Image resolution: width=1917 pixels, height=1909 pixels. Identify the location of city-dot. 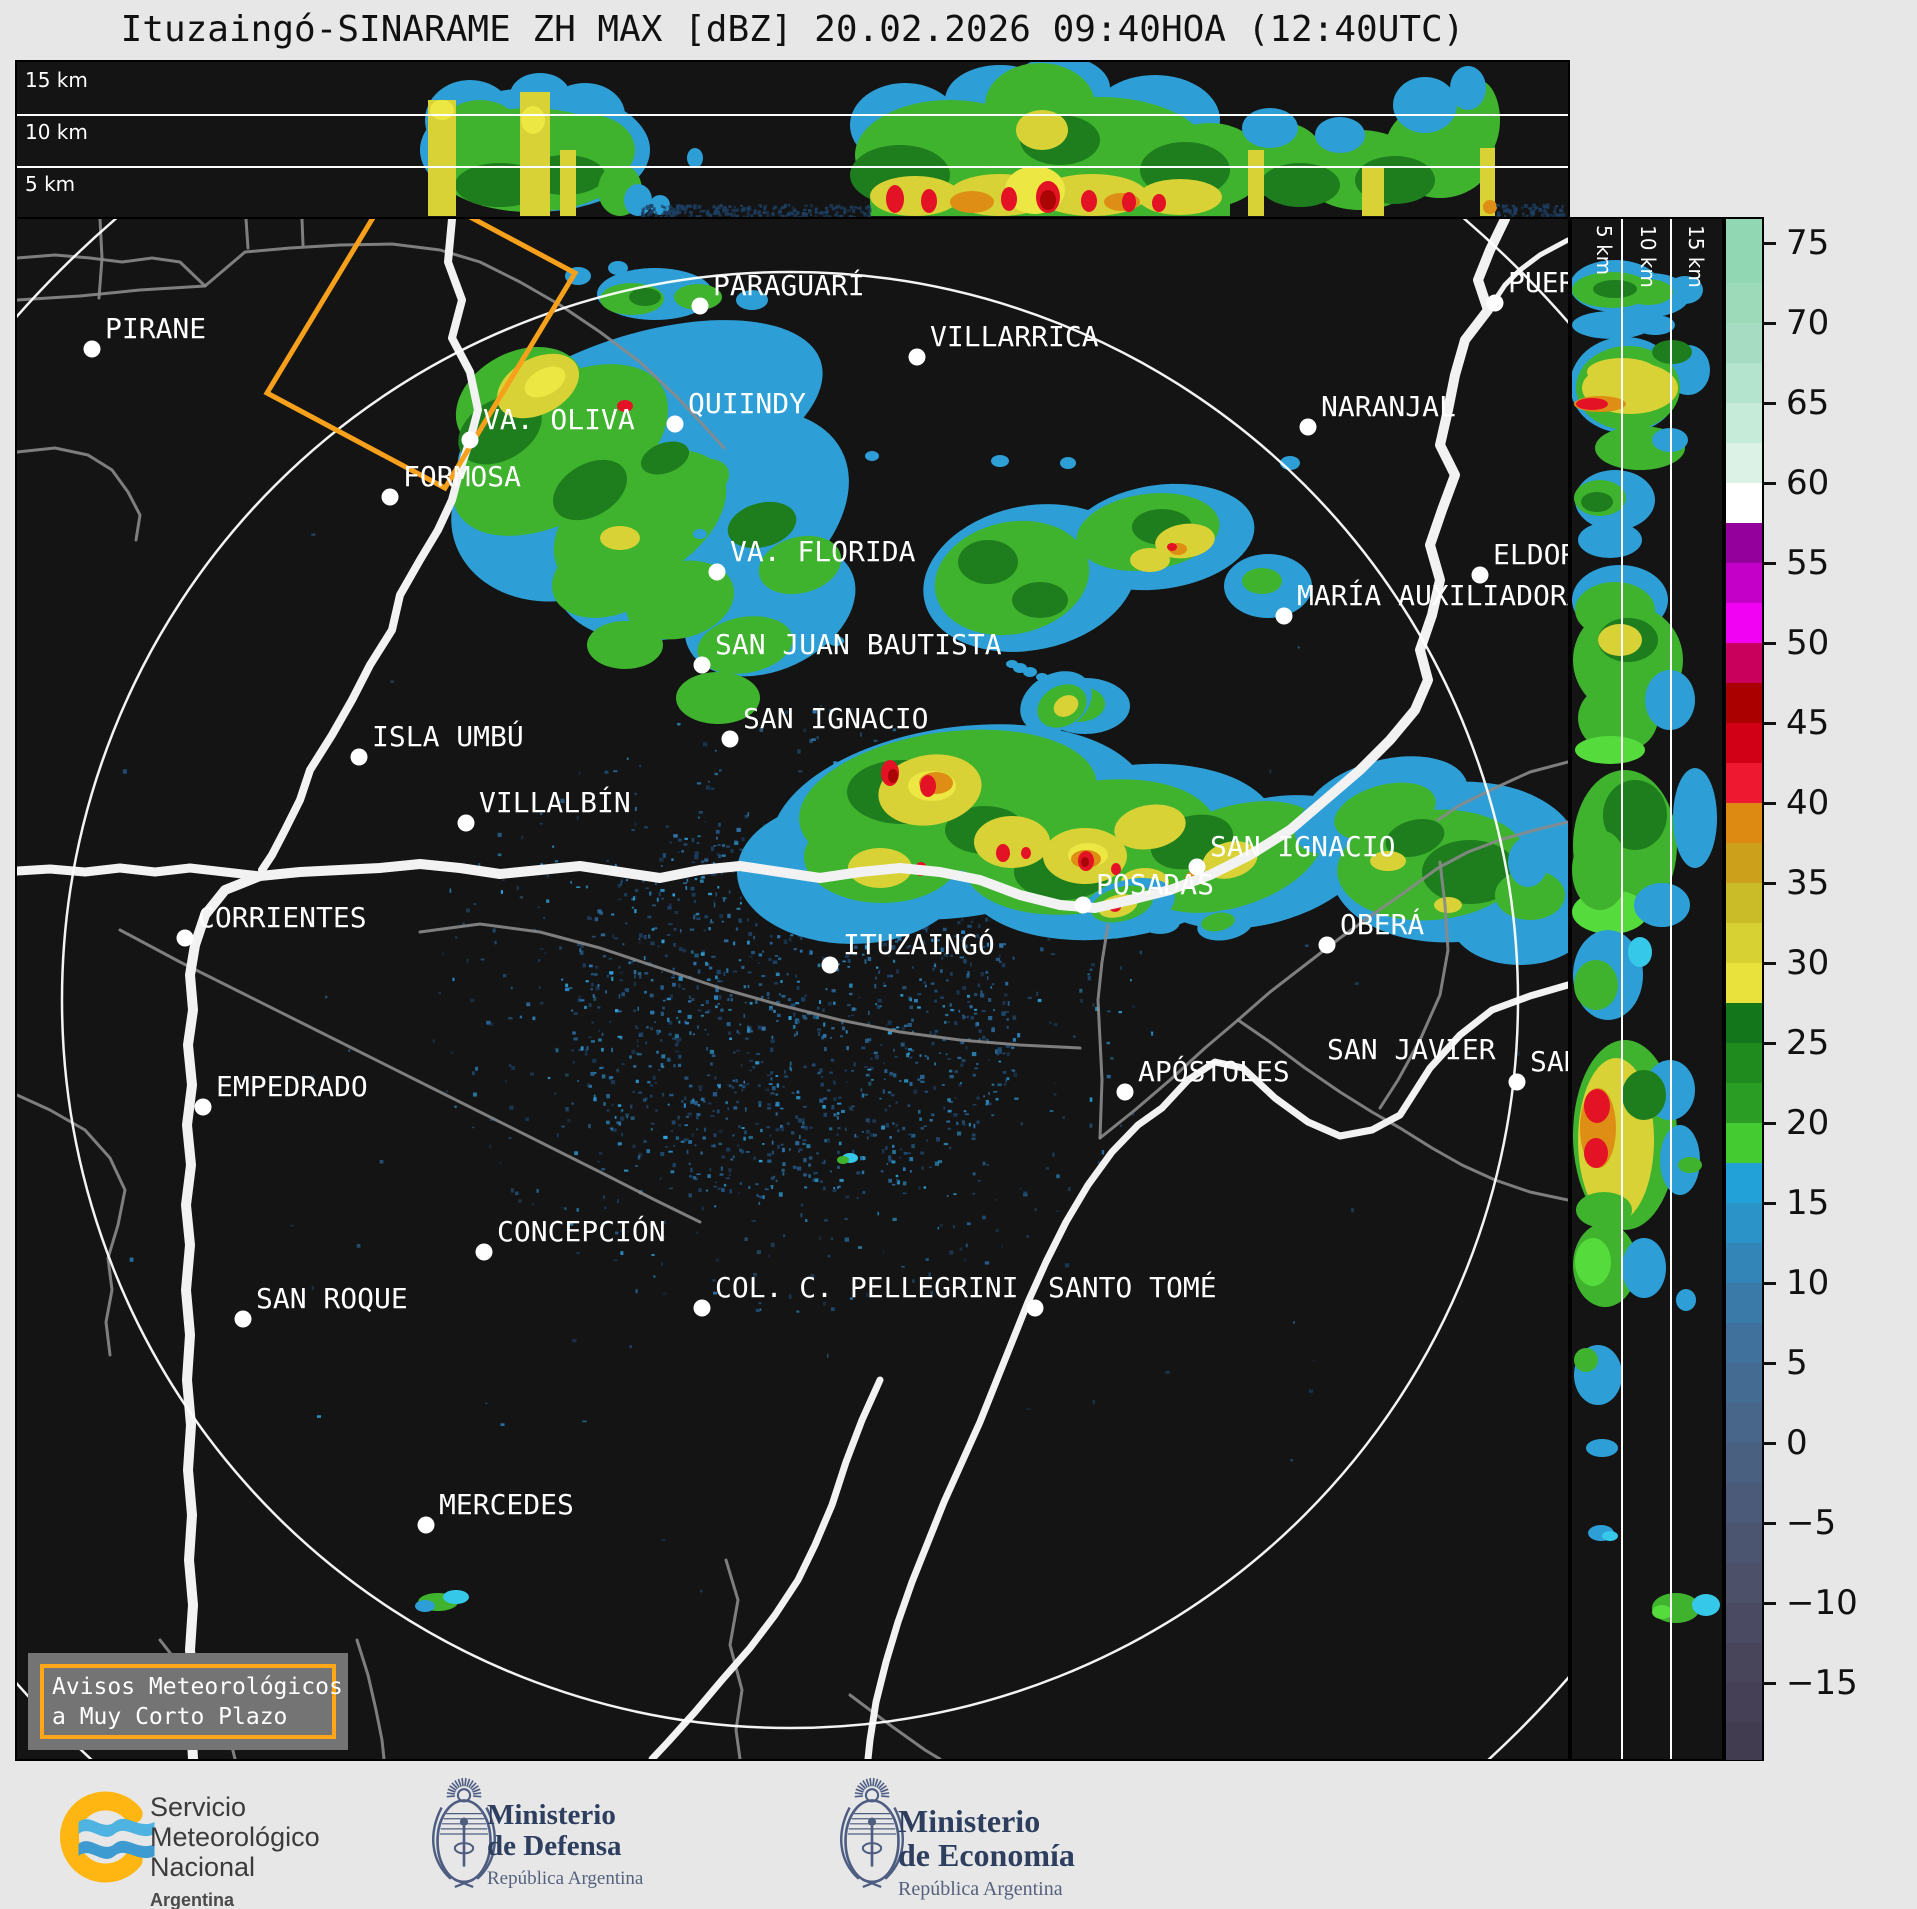
(675, 424).